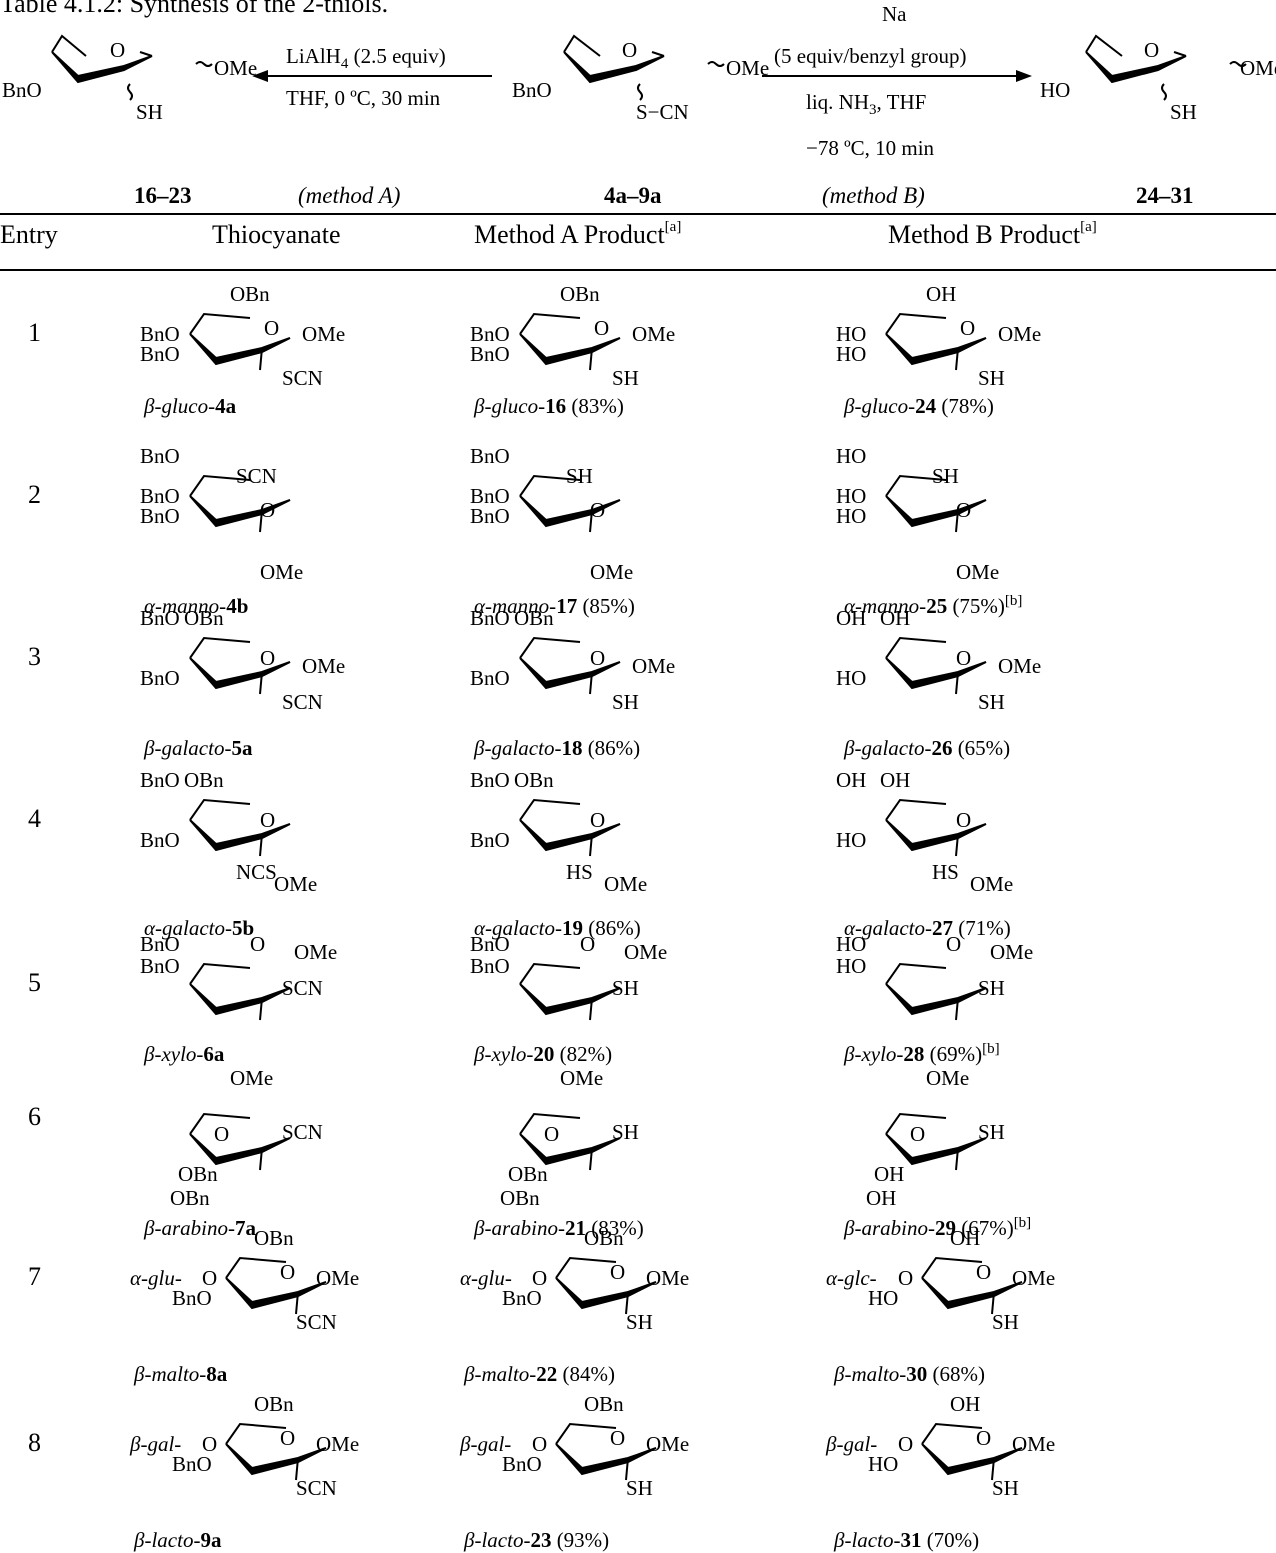 The image size is (1276, 1553). Describe the element at coordinates (919, 406) in the screenshot. I see `compound-caption: β-gluco-24 (78%)` at that location.